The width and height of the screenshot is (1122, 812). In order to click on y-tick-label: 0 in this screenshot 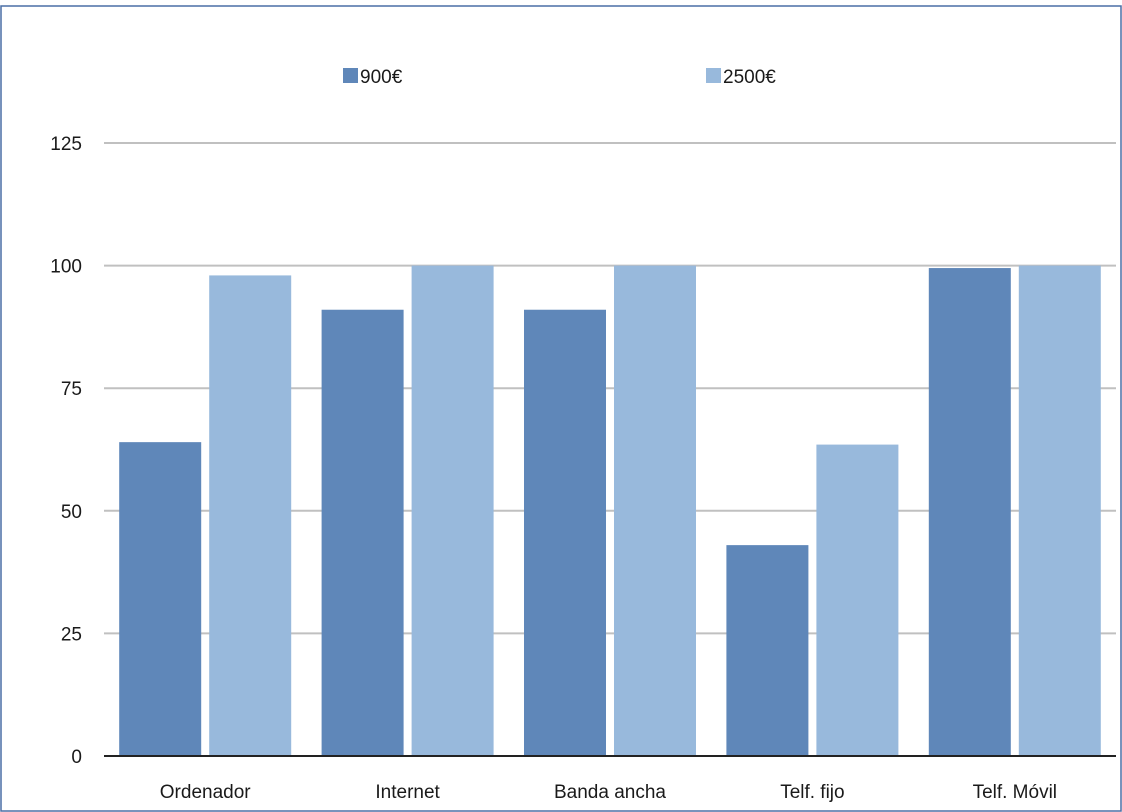, I will do `click(76, 757)`.